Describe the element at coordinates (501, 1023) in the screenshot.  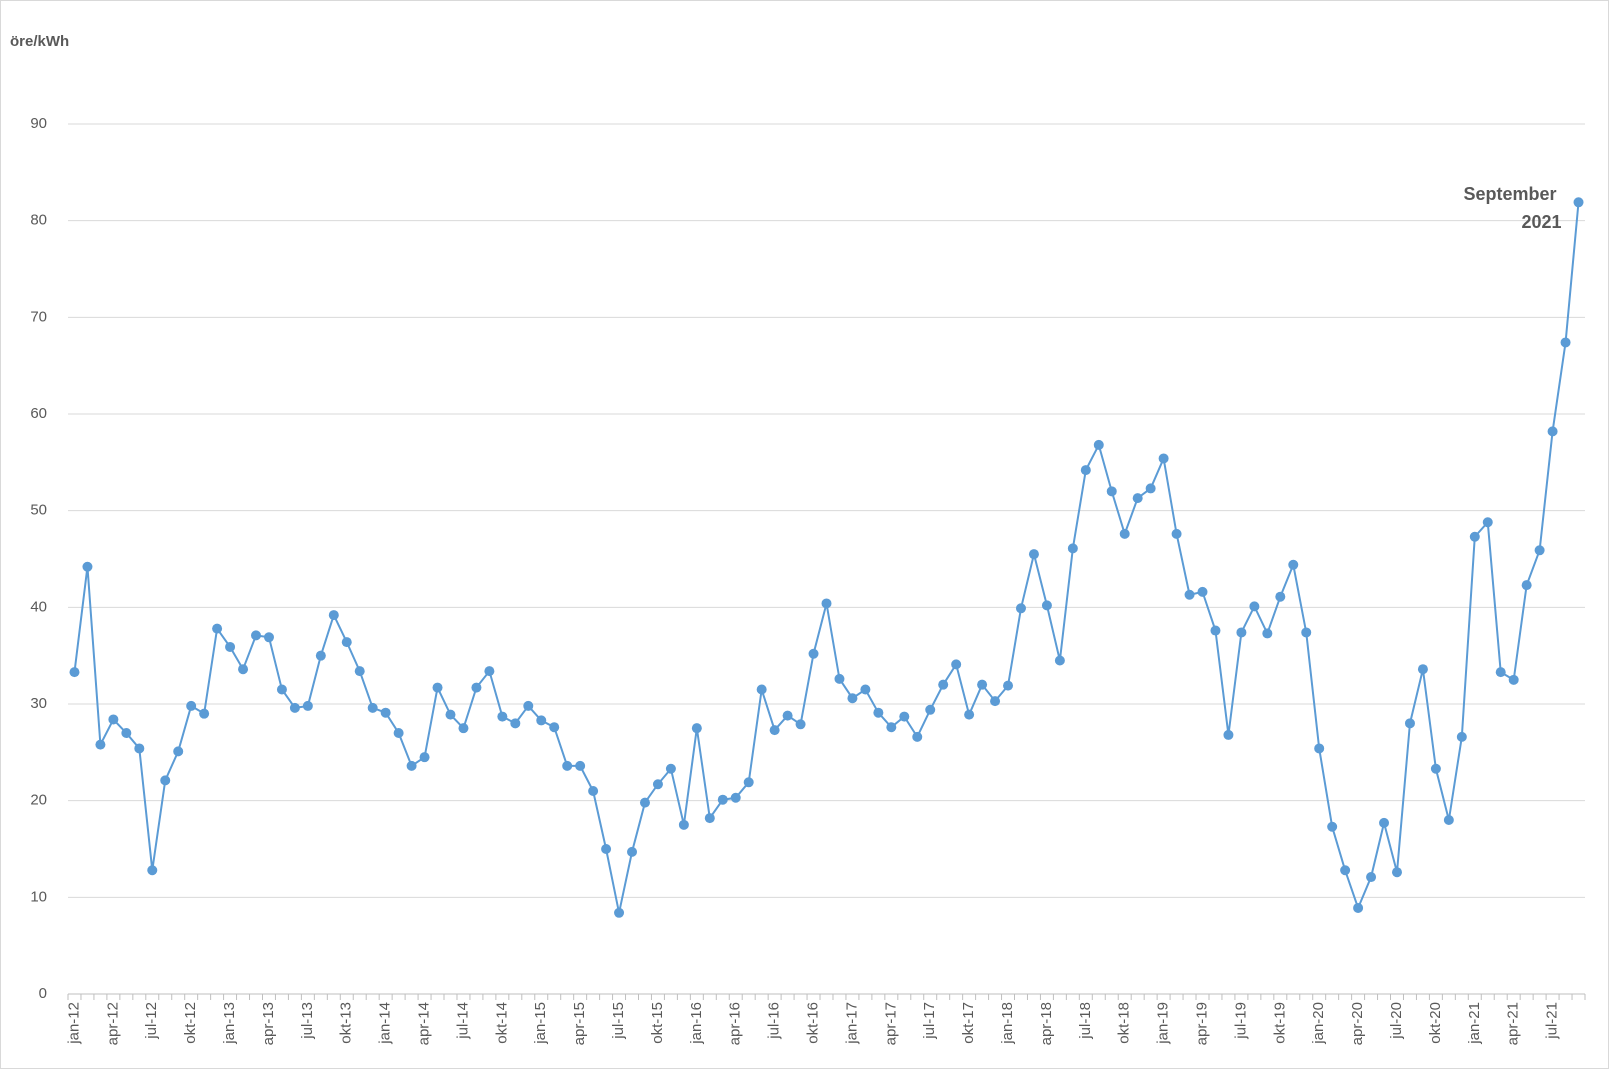
I see `x-tick-label: okt-14` at that location.